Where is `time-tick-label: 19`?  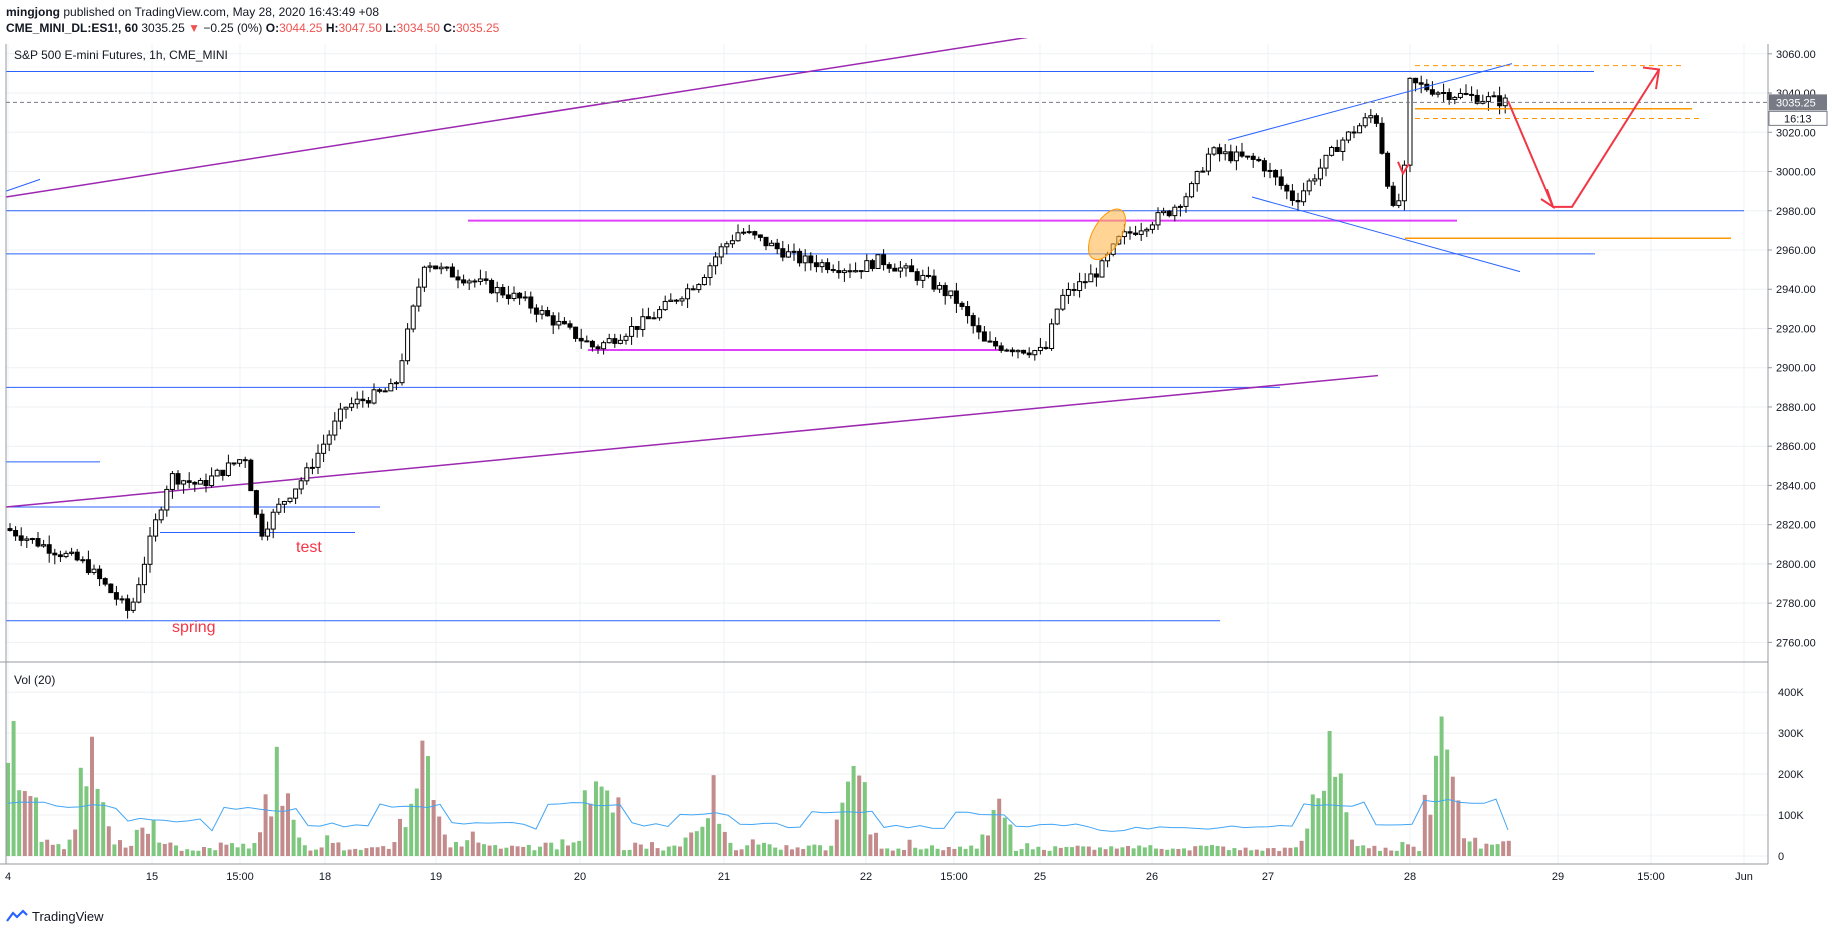
time-tick-label: 19 is located at coordinates (436, 877).